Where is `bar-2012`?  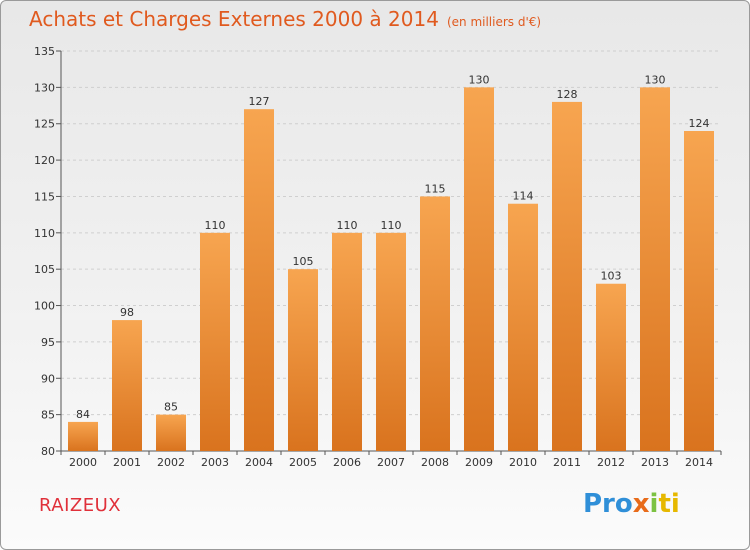 bar-2012 is located at coordinates (611, 367).